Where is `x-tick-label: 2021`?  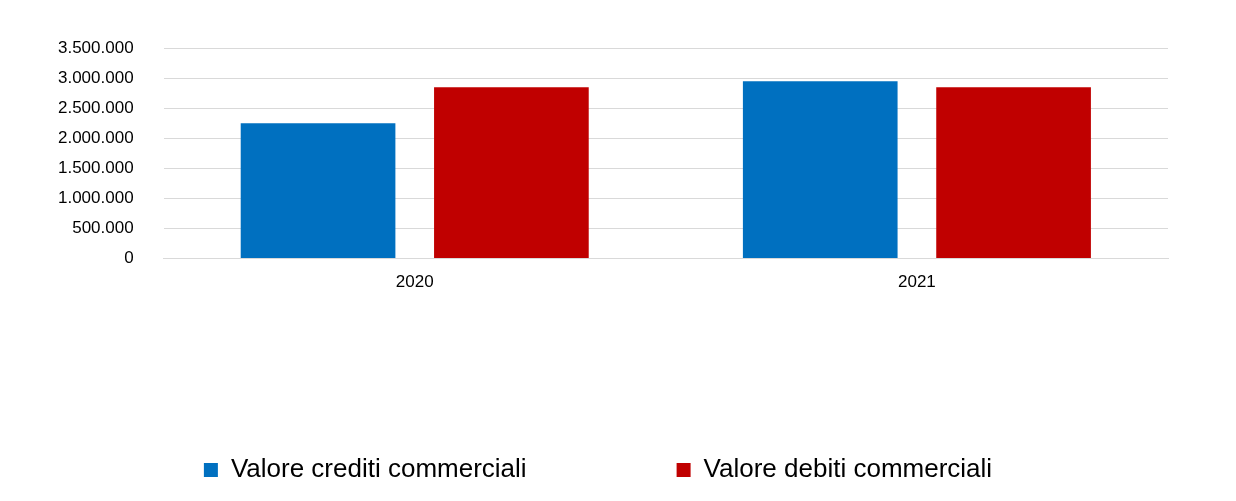 x-tick-label: 2021 is located at coordinates (916, 282).